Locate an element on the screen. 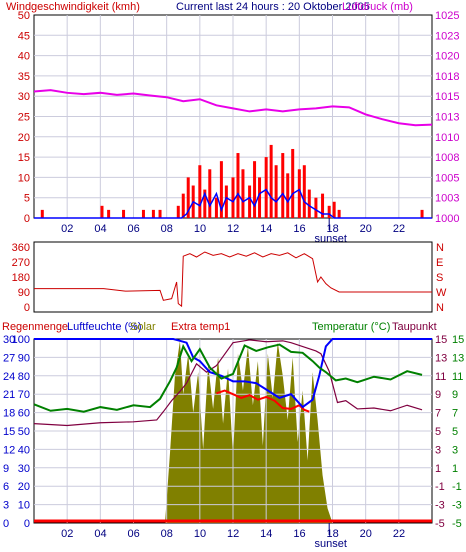 The height and width of the screenshot is (552, 466). y-tick-label-temperature: 15 is located at coordinates (458, 340).